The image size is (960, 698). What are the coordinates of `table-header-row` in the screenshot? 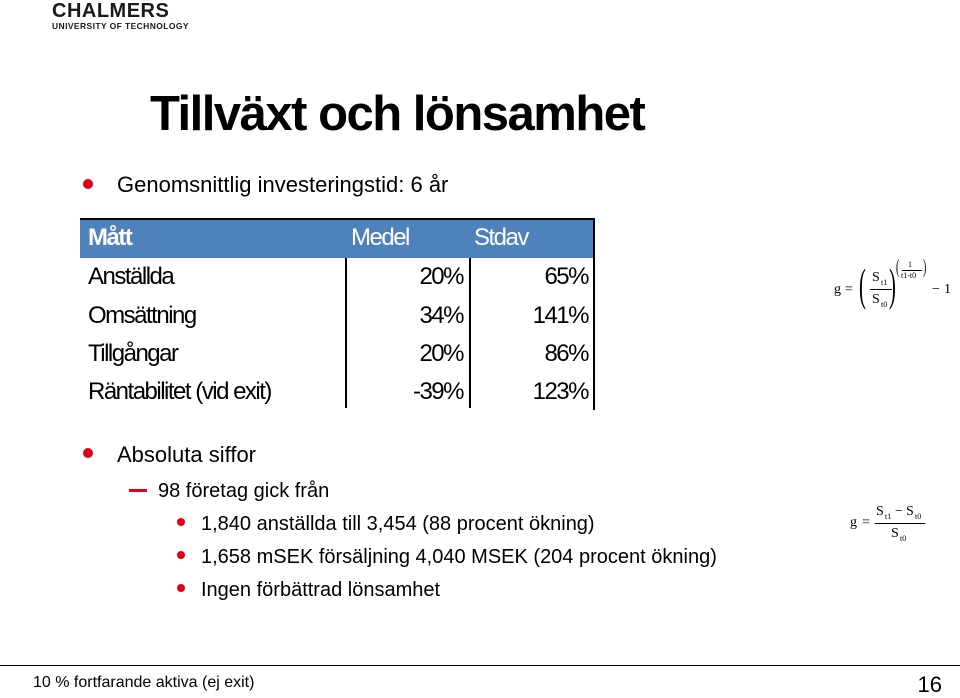 It's located at (336, 238).